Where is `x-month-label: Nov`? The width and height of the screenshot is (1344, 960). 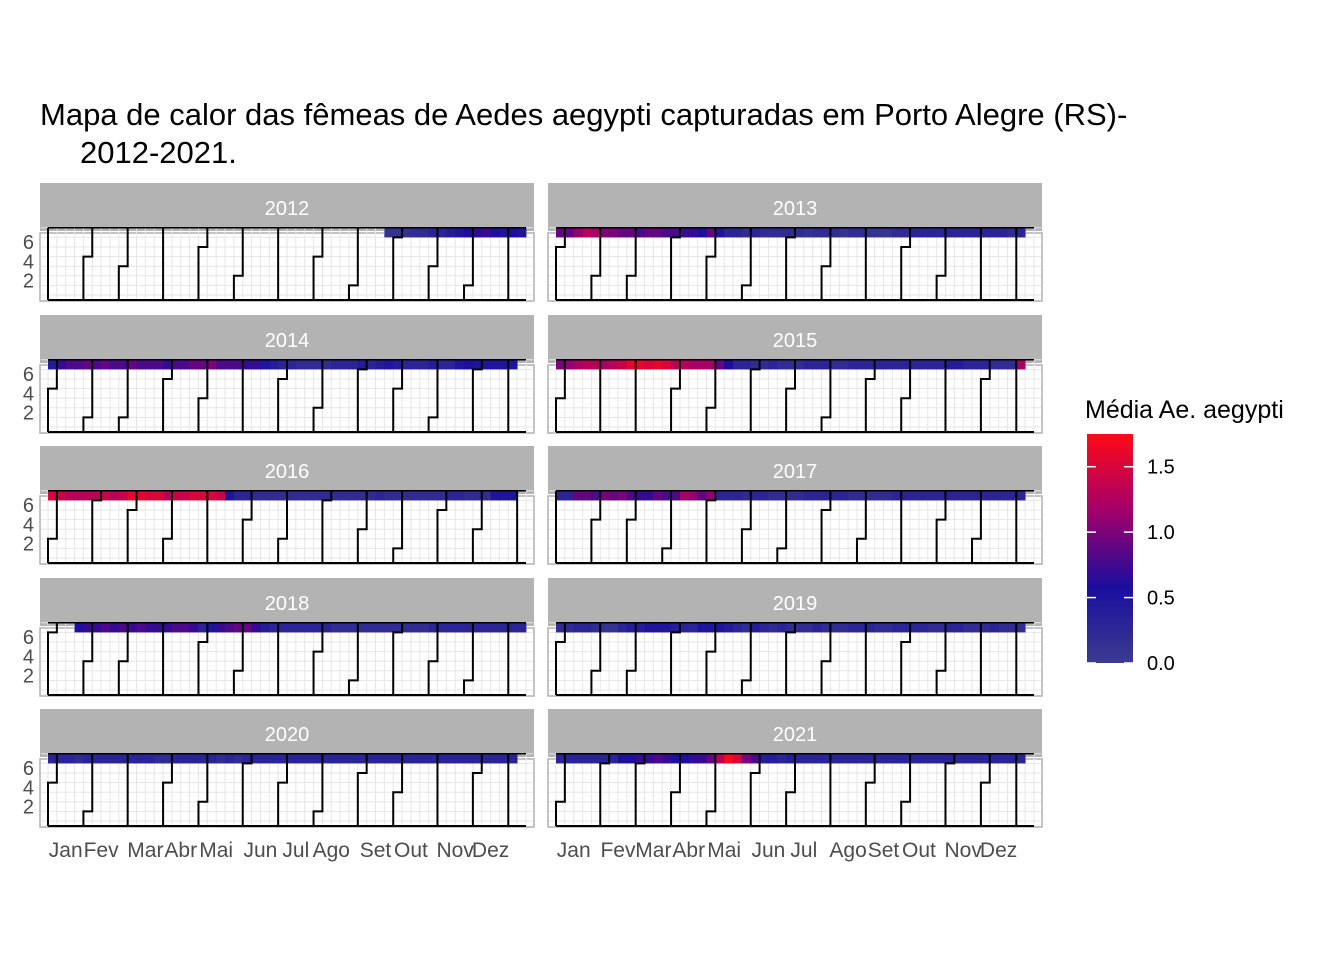 x-month-label: Nov is located at coordinates (964, 850).